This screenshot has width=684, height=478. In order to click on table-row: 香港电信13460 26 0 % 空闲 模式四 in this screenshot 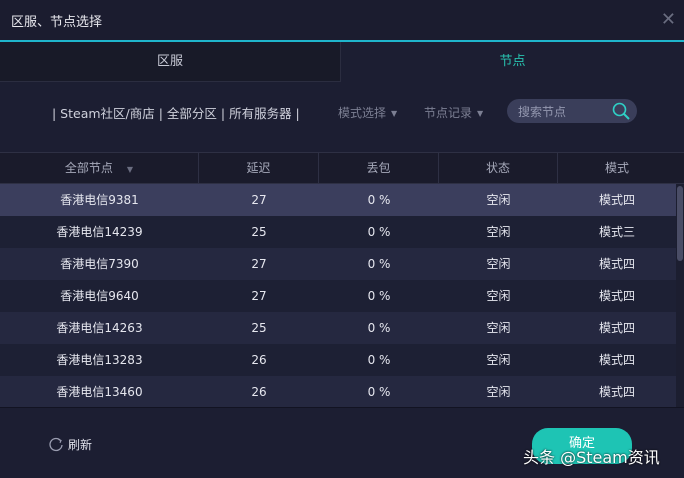, I will do `click(338, 391)`.